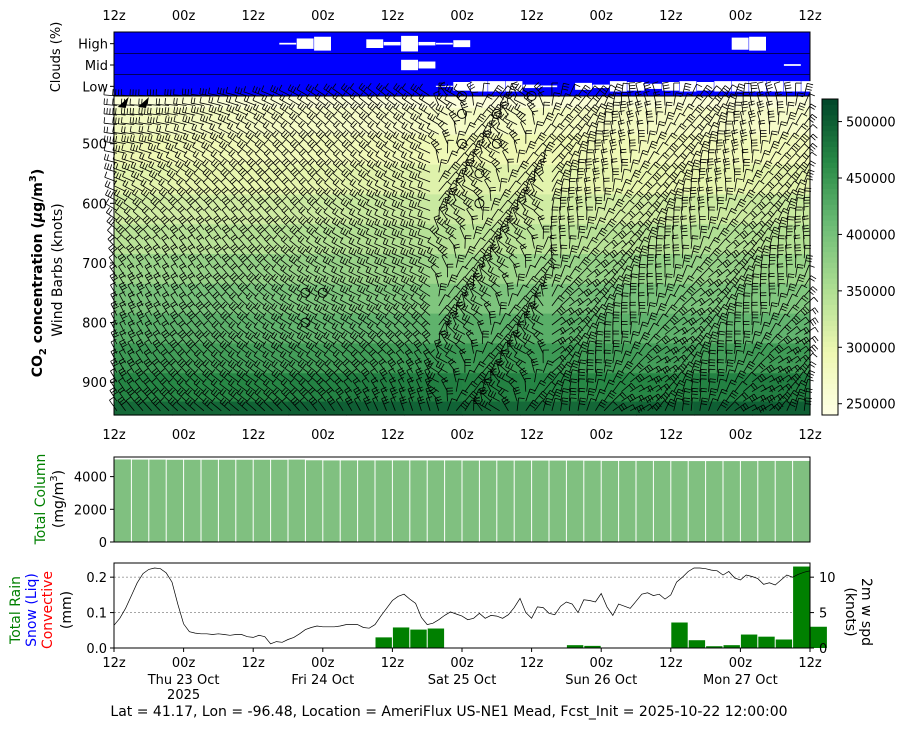  I want to click on total-column-bar, so click(784, 501).